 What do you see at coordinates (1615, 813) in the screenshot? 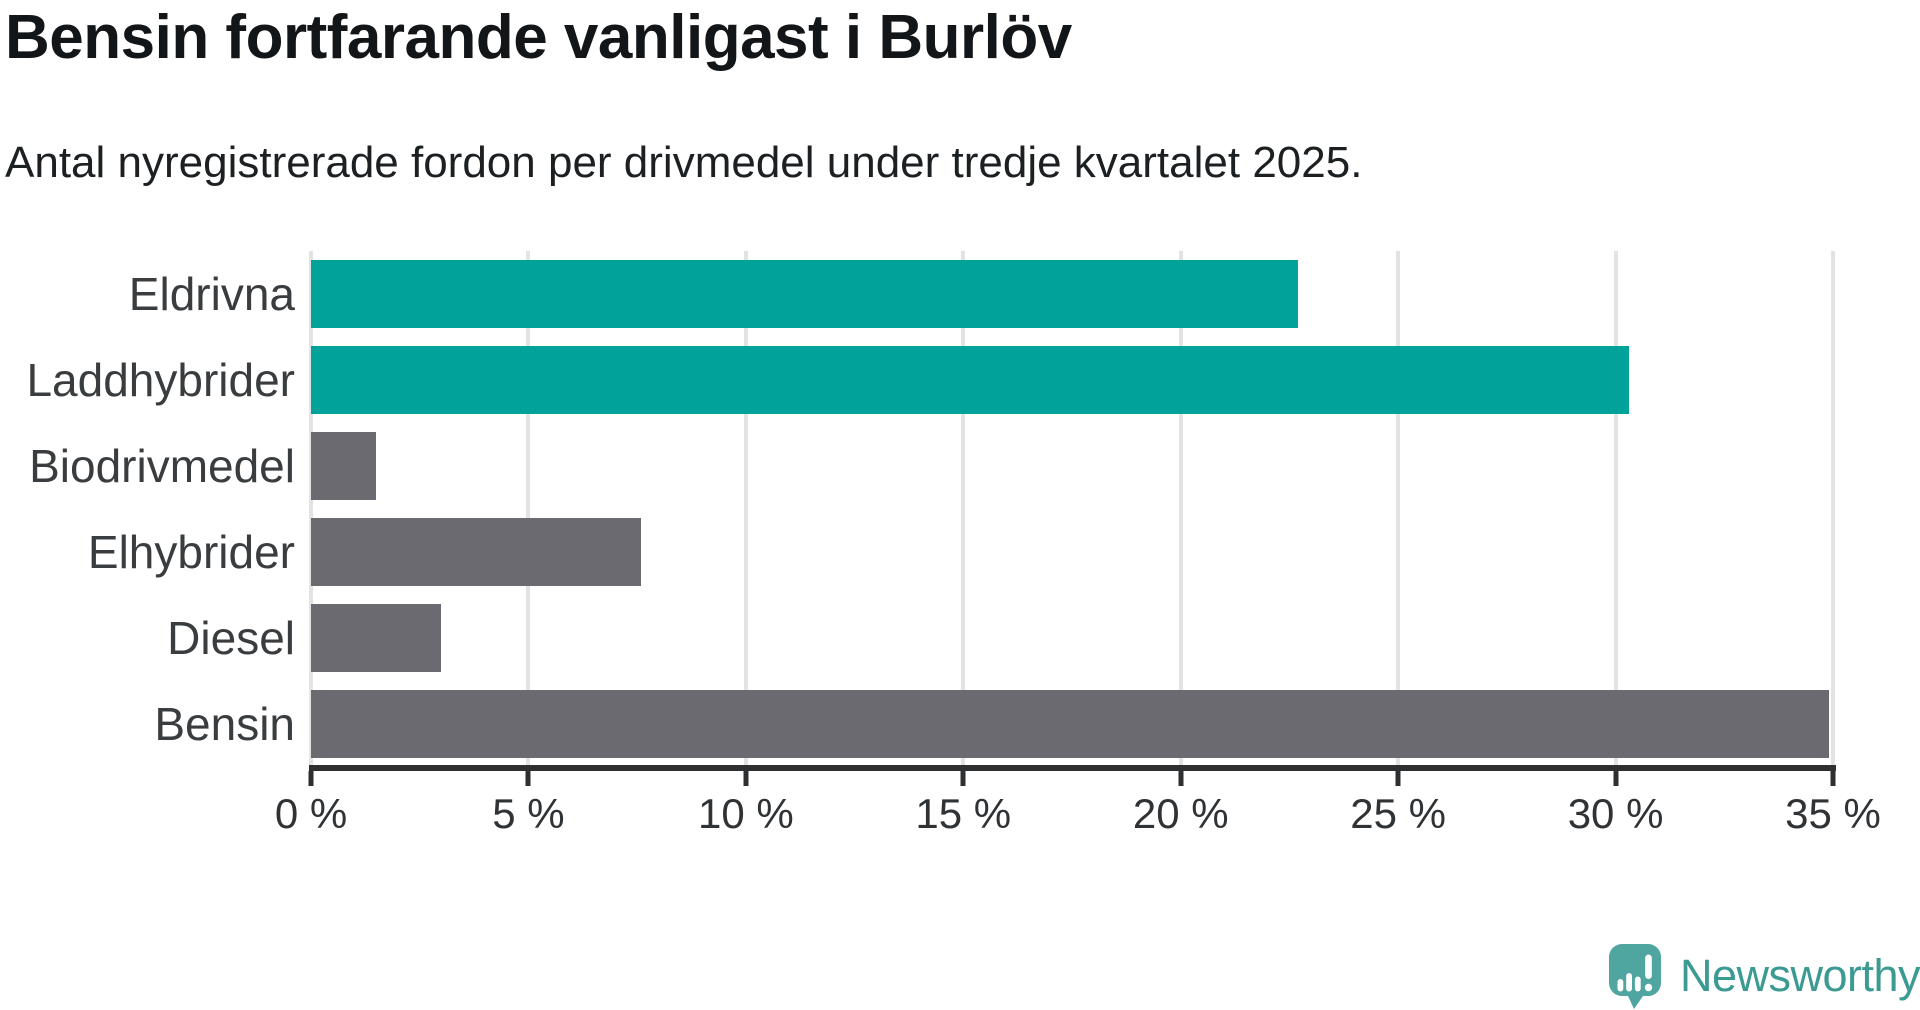
I see `x-axis-tick-label-30: 30 %` at bounding box center [1615, 813].